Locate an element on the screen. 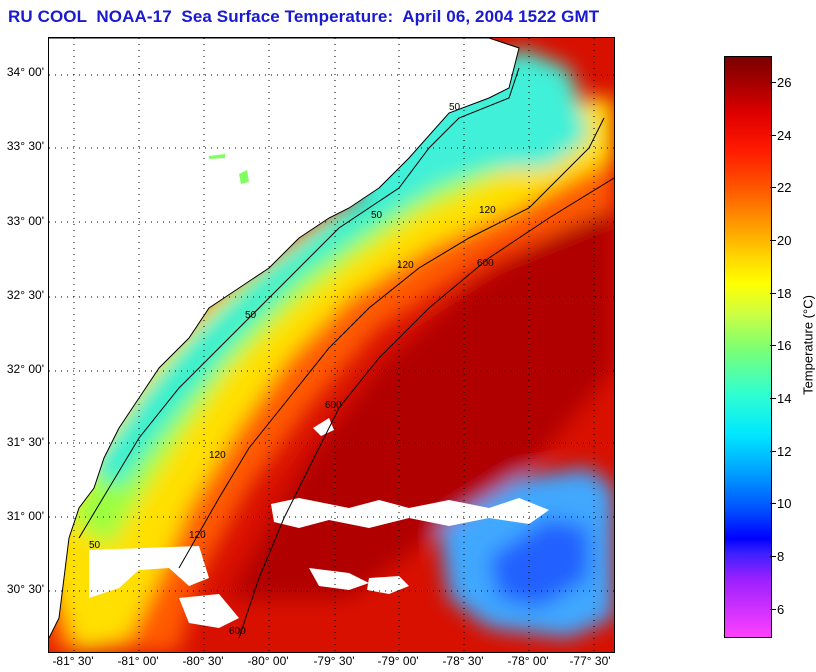 This screenshot has width=816, height=672. colorbar-label: 6 is located at coordinates (781, 609).